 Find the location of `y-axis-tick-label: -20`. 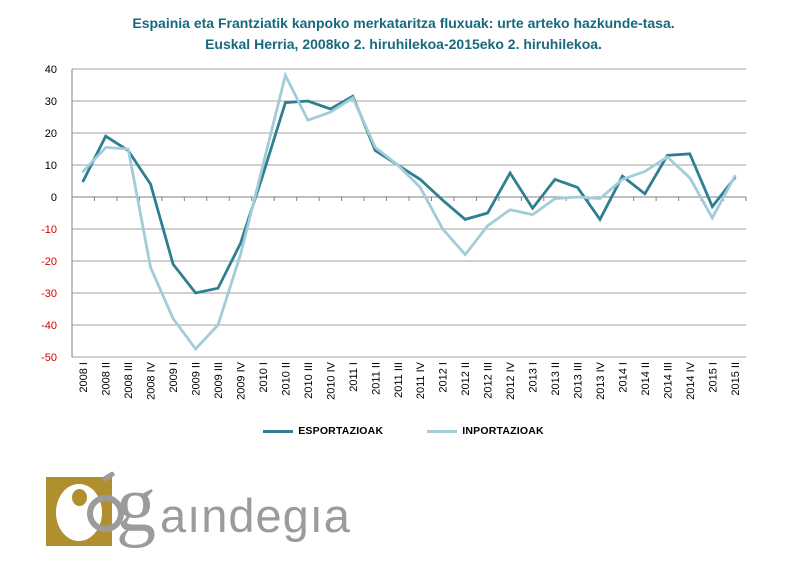

y-axis-tick-label: -20 is located at coordinates (49, 262).